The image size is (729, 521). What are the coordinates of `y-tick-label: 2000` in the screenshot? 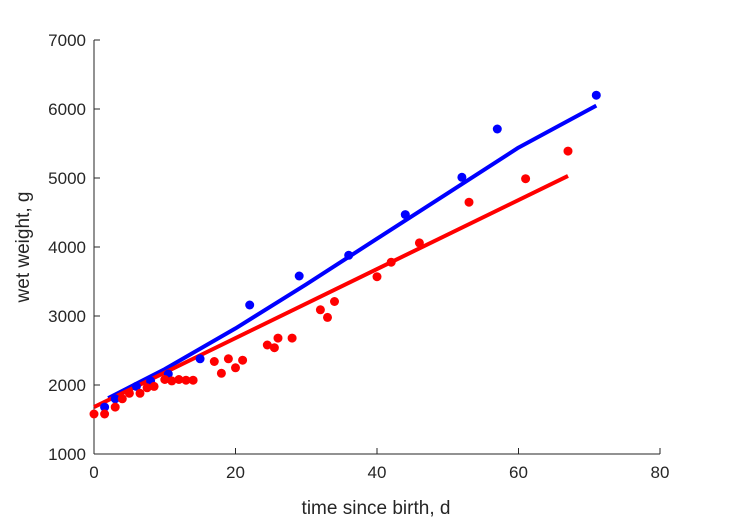 It's located at (67, 385).